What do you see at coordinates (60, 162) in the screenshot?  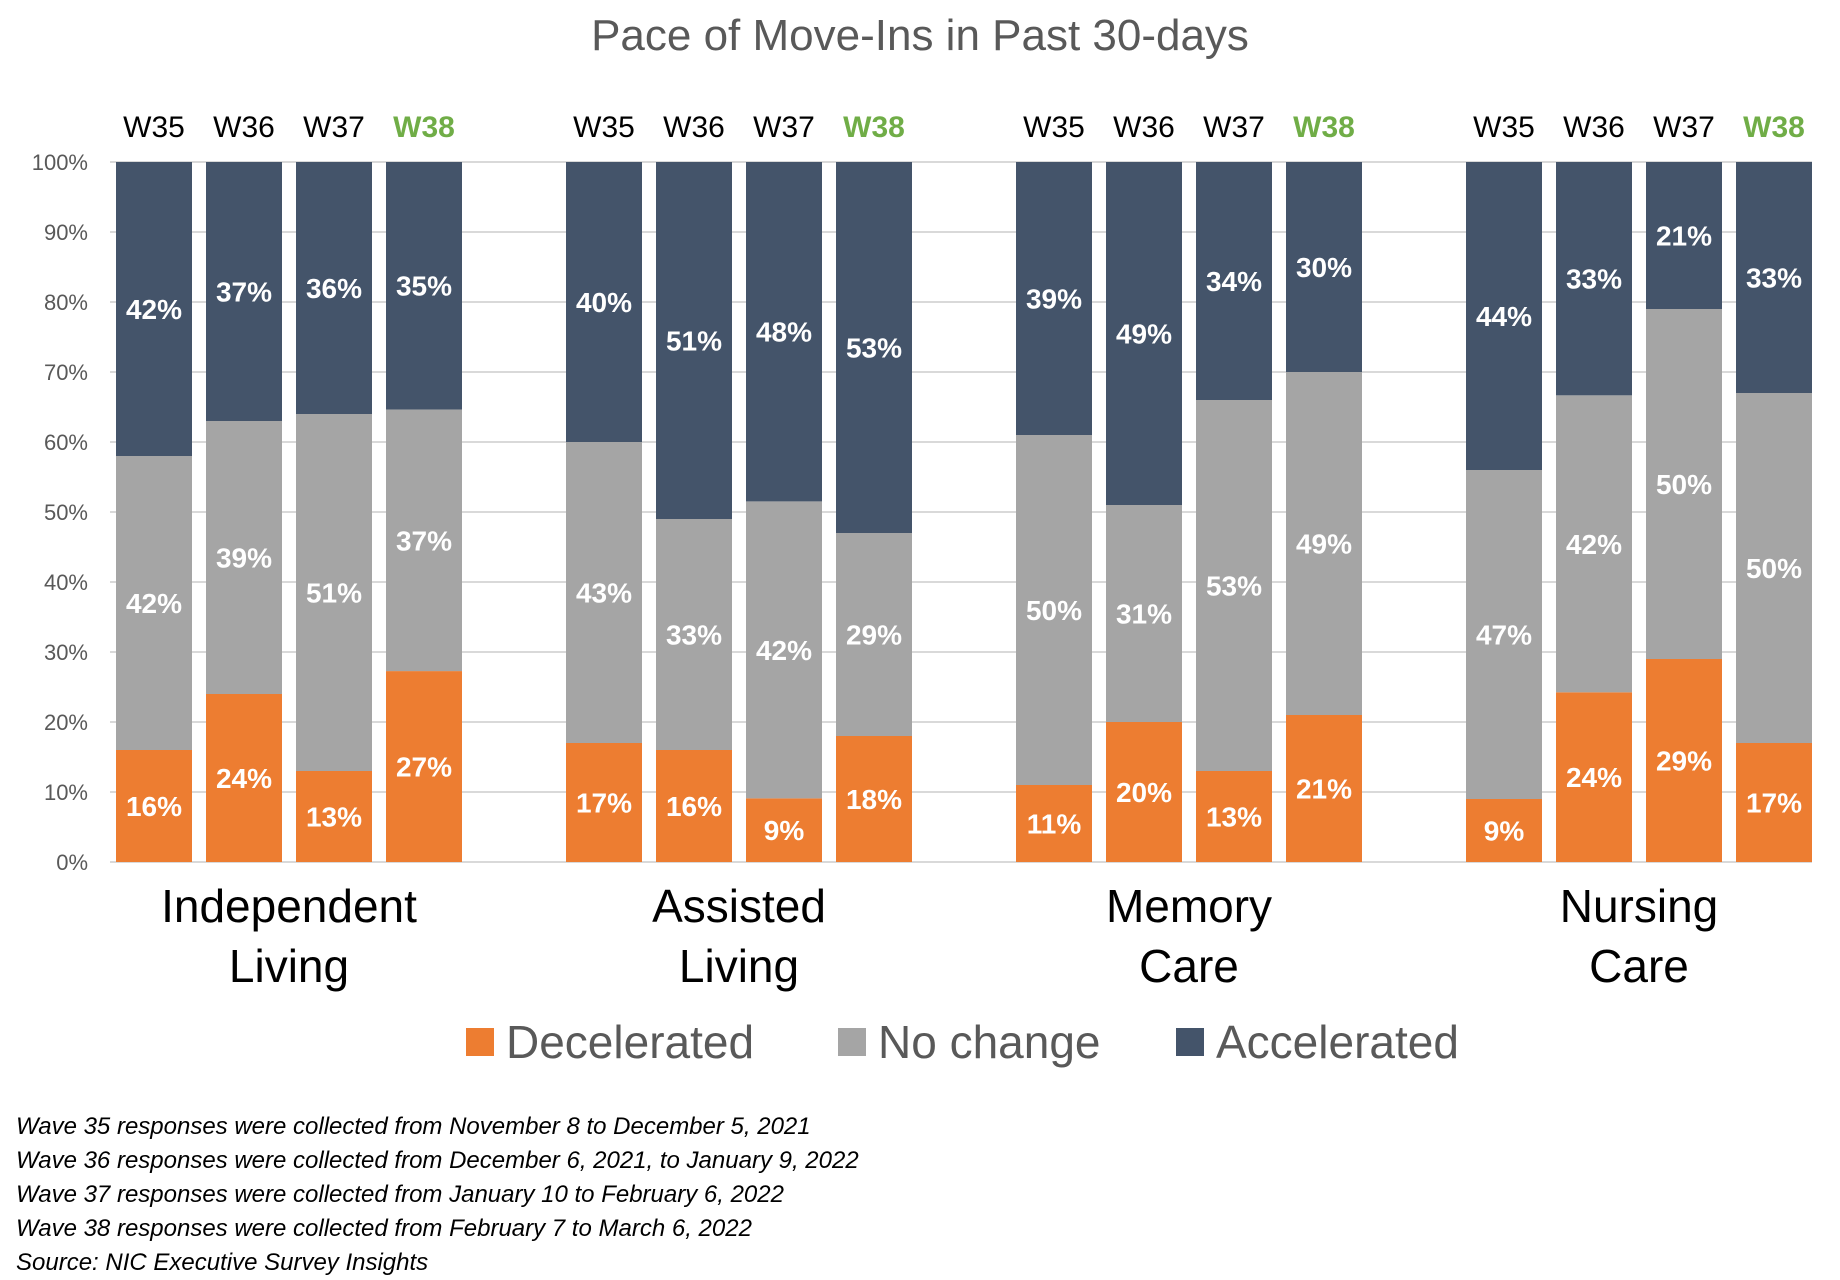 I see `y-tick-label: 100%` at bounding box center [60, 162].